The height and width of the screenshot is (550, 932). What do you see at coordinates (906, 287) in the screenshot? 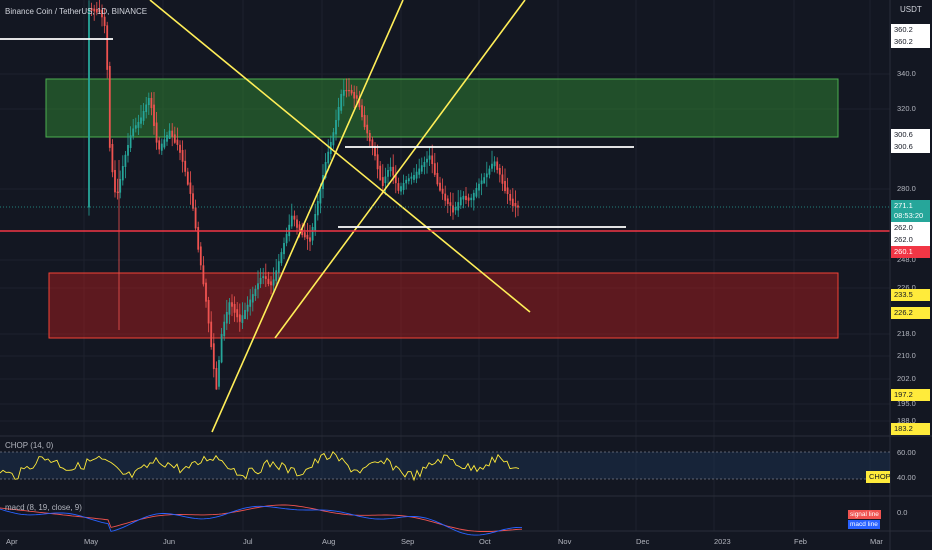
I see `price-tick: 226.0` at bounding box center [906, 287].